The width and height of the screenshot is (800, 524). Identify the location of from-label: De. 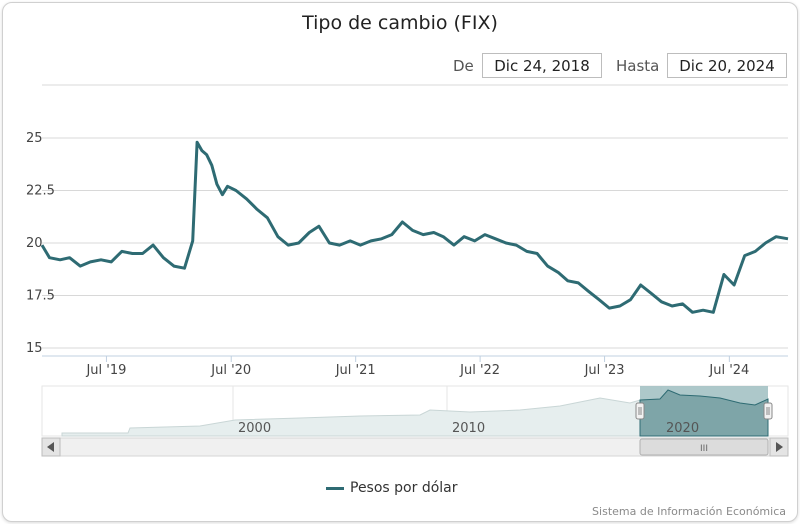
(463, 66).